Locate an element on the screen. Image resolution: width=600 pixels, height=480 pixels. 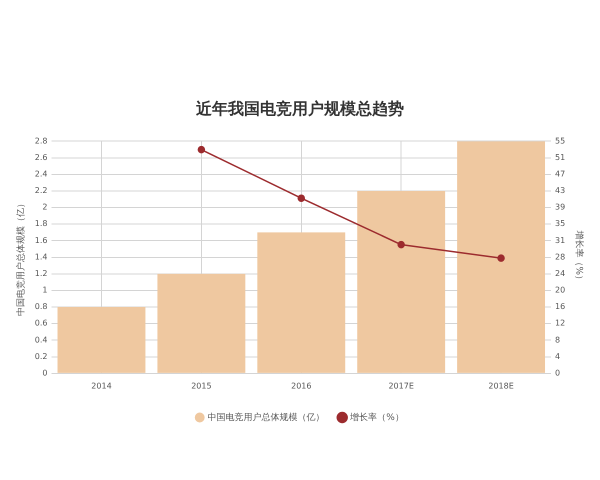
chart-title: 近年我国电竞用户规模总趋势 is located at coordinates (299, 108).